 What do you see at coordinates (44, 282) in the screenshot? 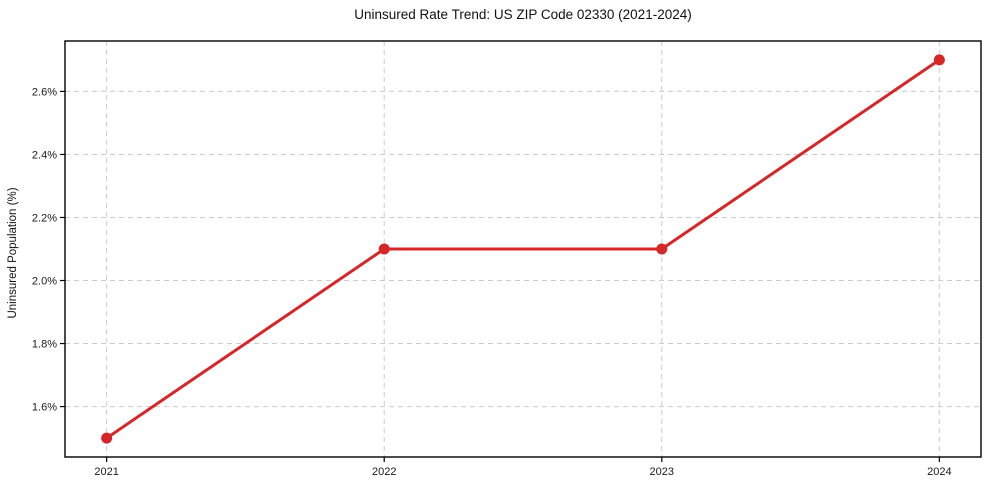
I see `y-tick-label: 2.0%` at bounding box center [44, 282].